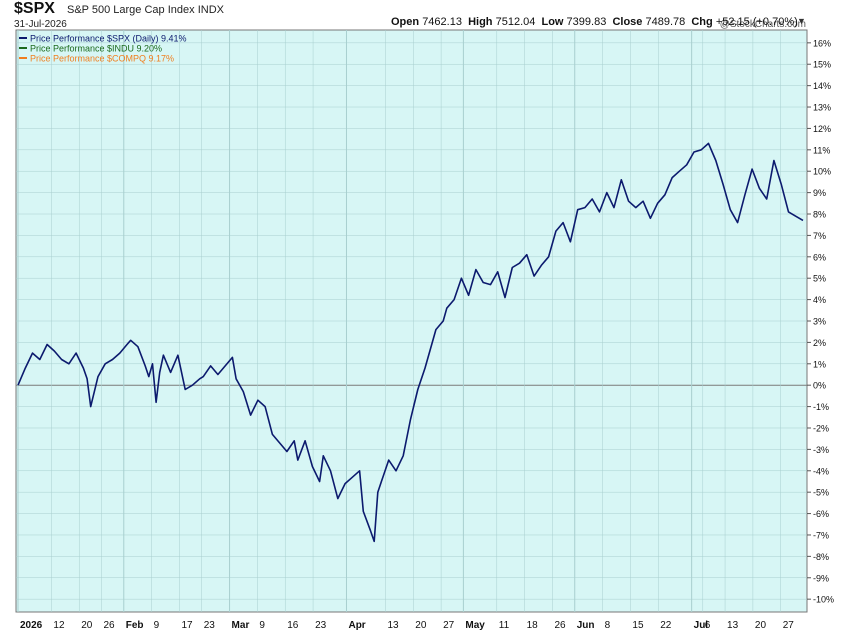  I want to click on x-tick-label: Apr, so click(356, 625).